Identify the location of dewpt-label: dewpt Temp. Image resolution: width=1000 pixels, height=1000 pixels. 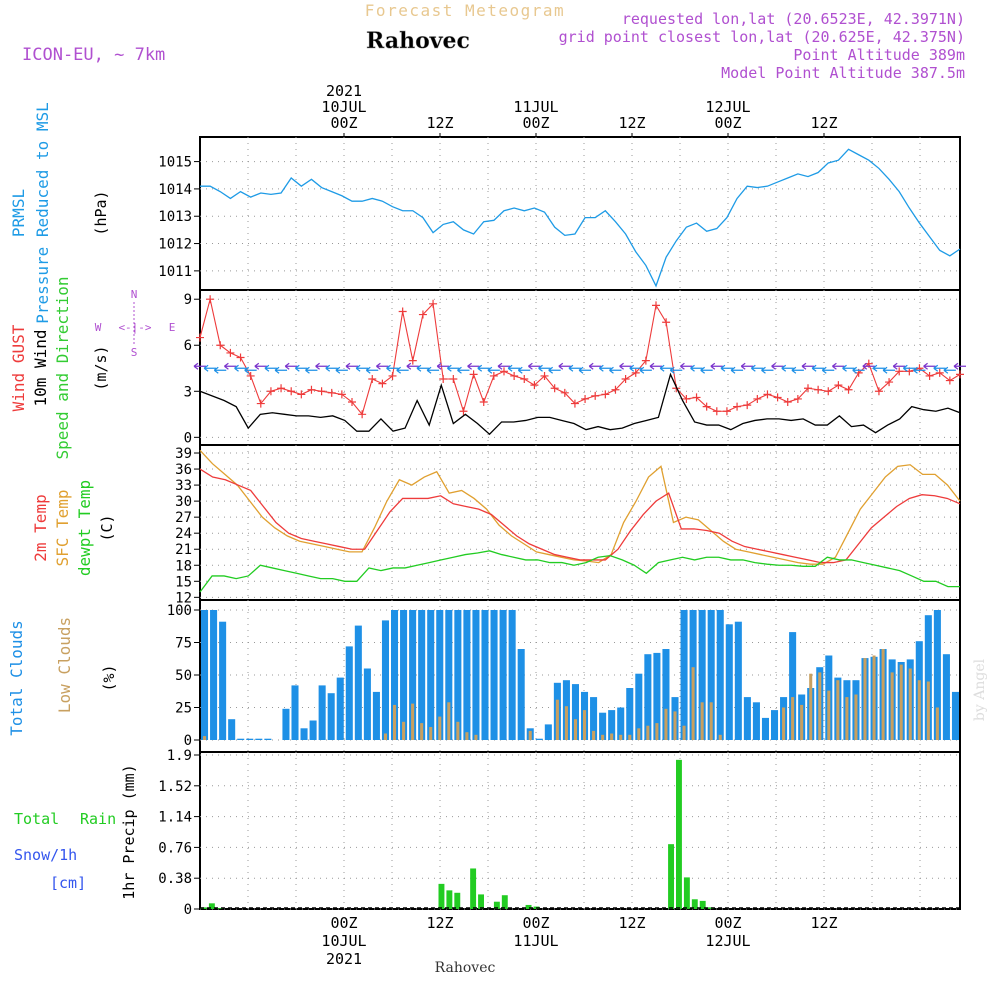
(84, 528).